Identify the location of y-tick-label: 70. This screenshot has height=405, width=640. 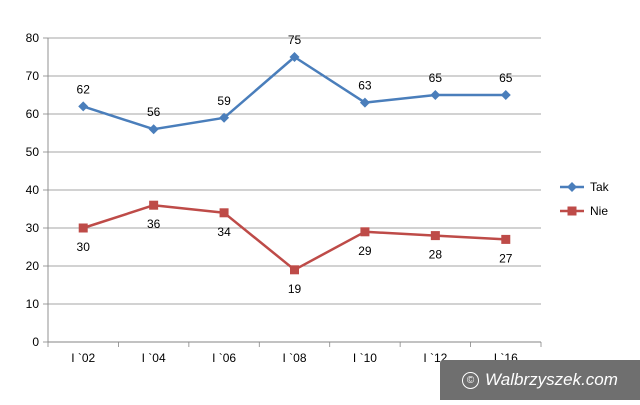
(33, 76).